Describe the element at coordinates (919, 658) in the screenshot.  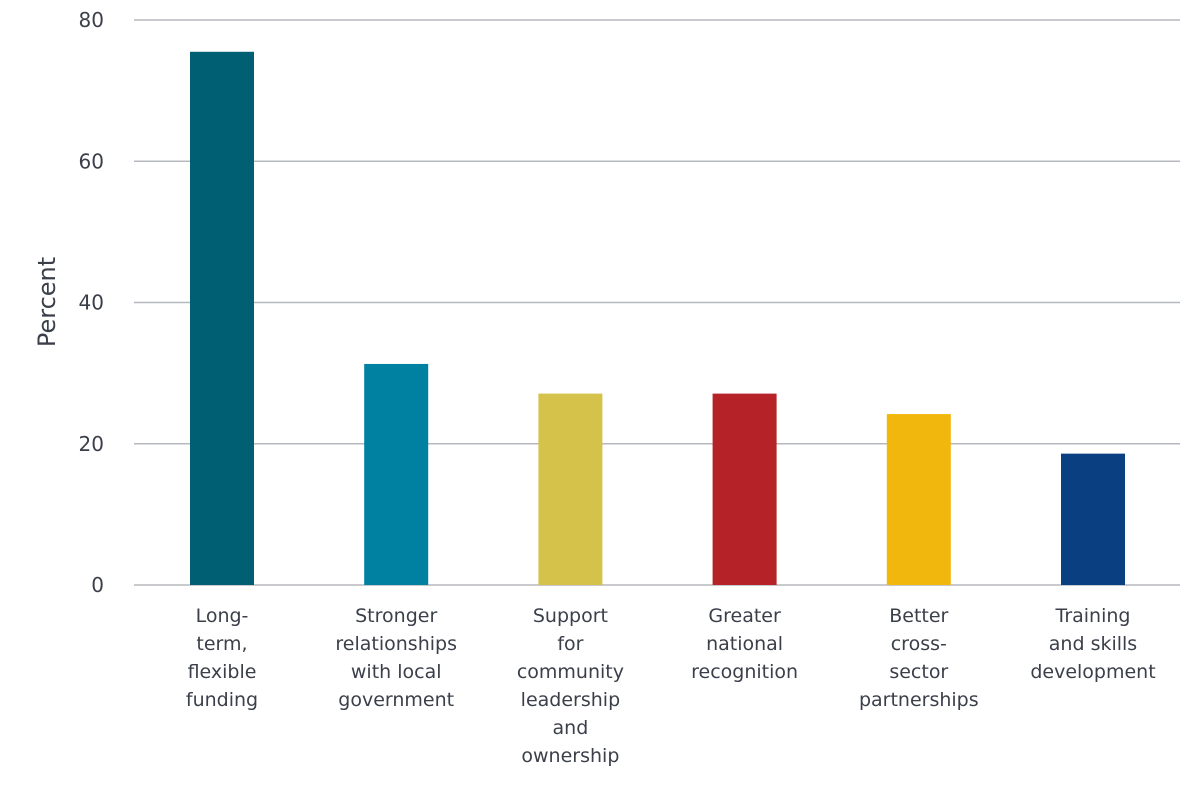
I see `x-category-label-5: Better cross-sector partnerships` at that location.